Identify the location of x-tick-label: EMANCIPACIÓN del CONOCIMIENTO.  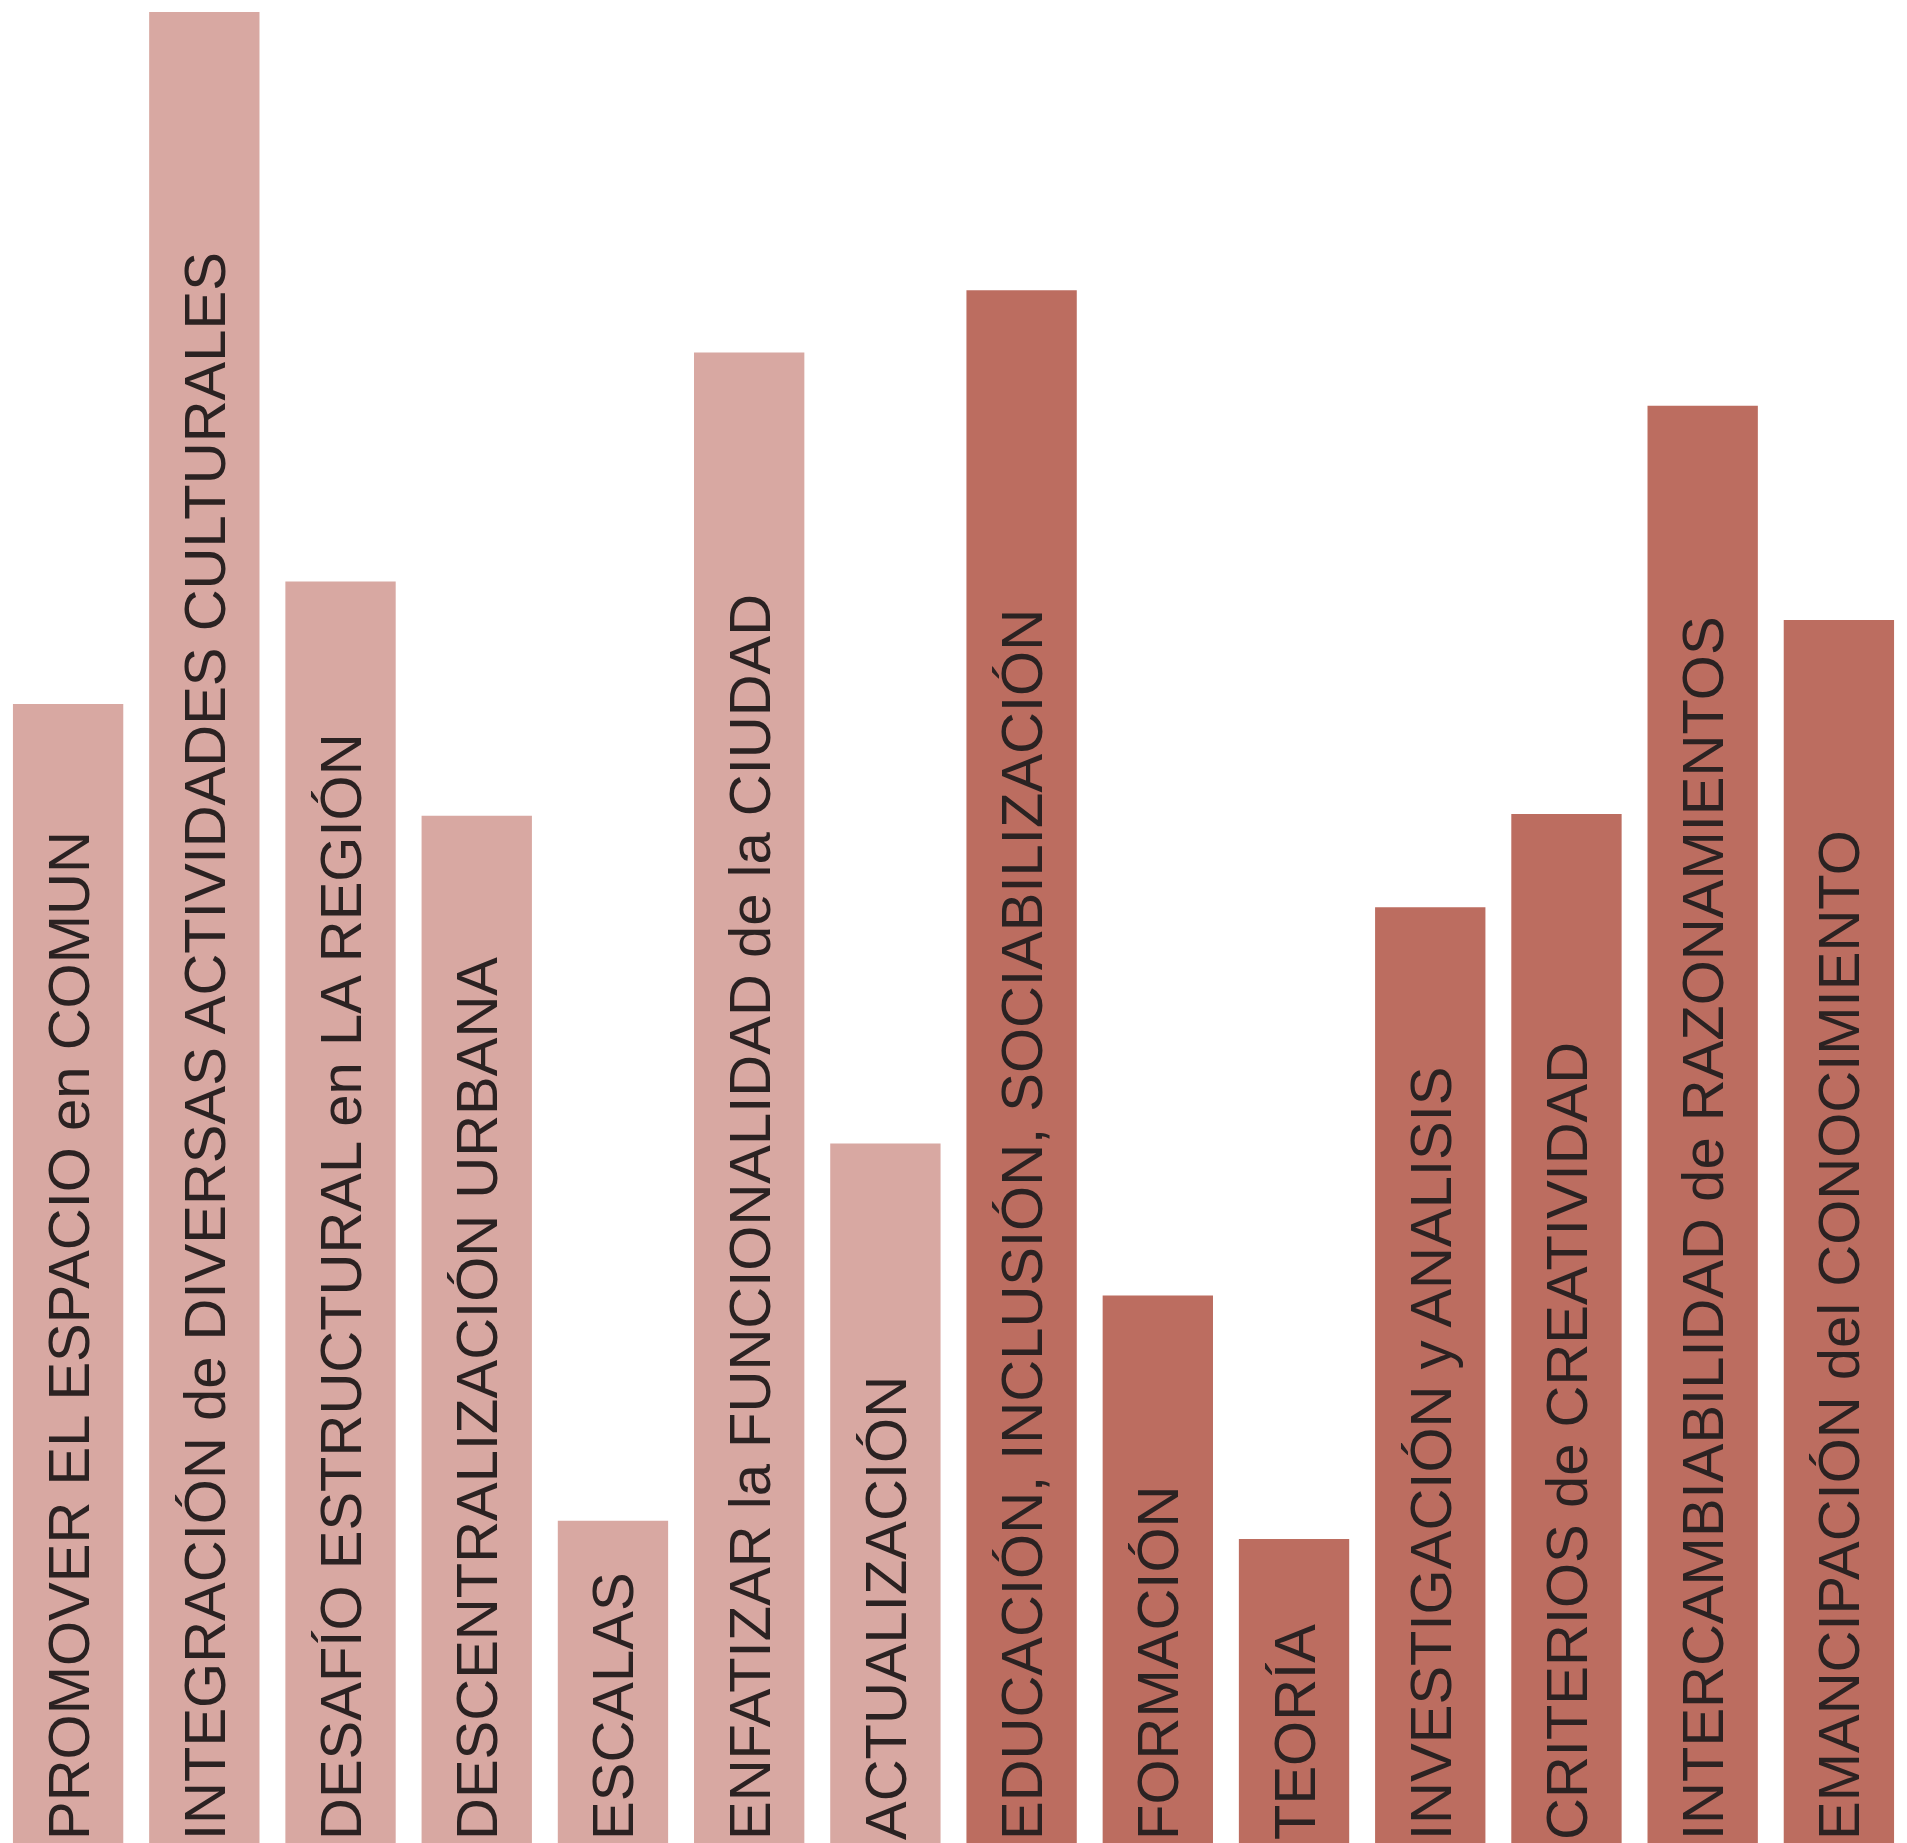
(1839, 1335).